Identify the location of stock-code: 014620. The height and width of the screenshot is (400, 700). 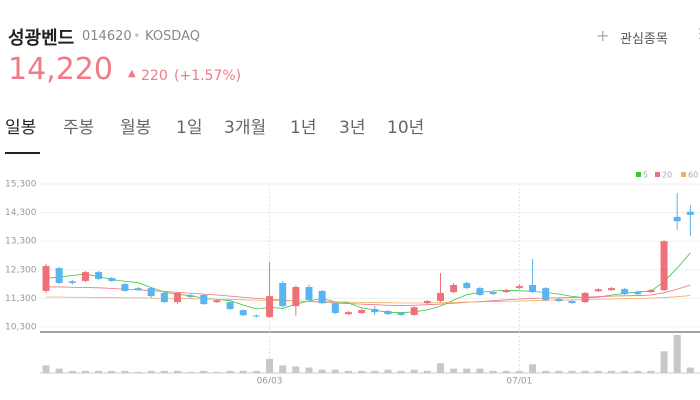
(107, 36).